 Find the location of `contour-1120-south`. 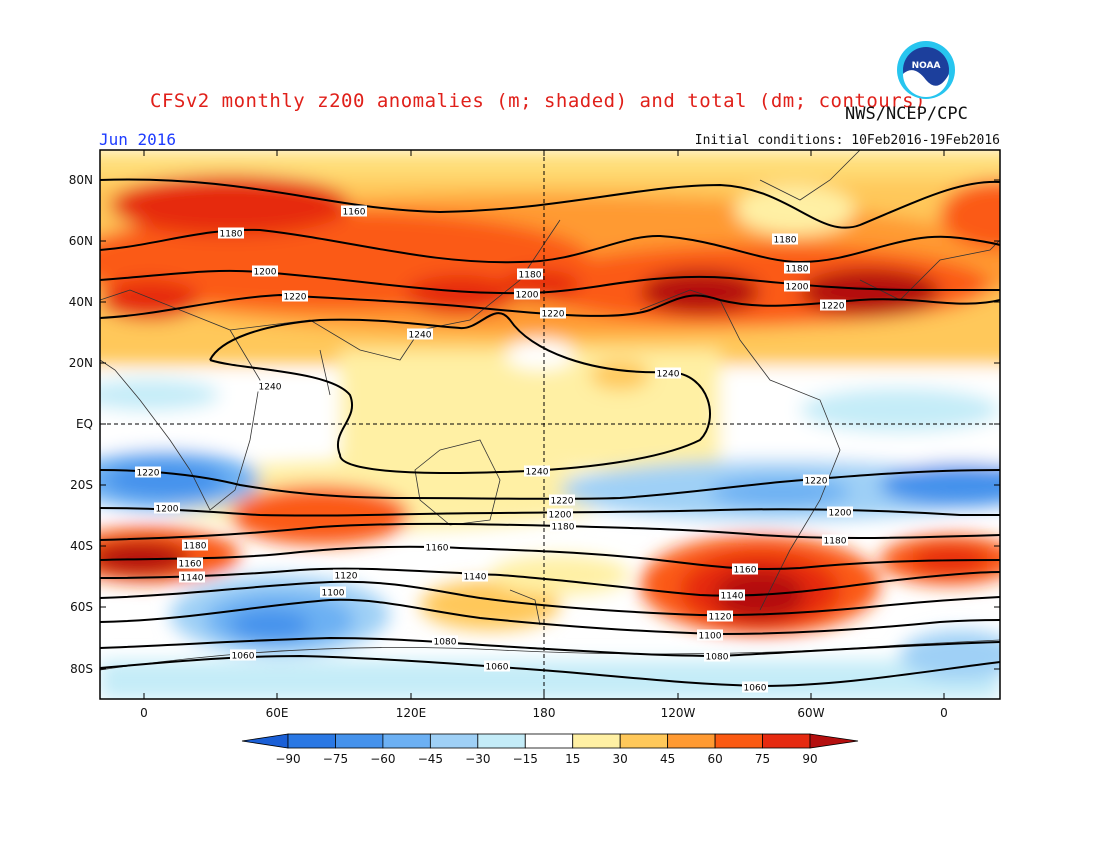

contour-1120-south is located at coordinates (550, 598).